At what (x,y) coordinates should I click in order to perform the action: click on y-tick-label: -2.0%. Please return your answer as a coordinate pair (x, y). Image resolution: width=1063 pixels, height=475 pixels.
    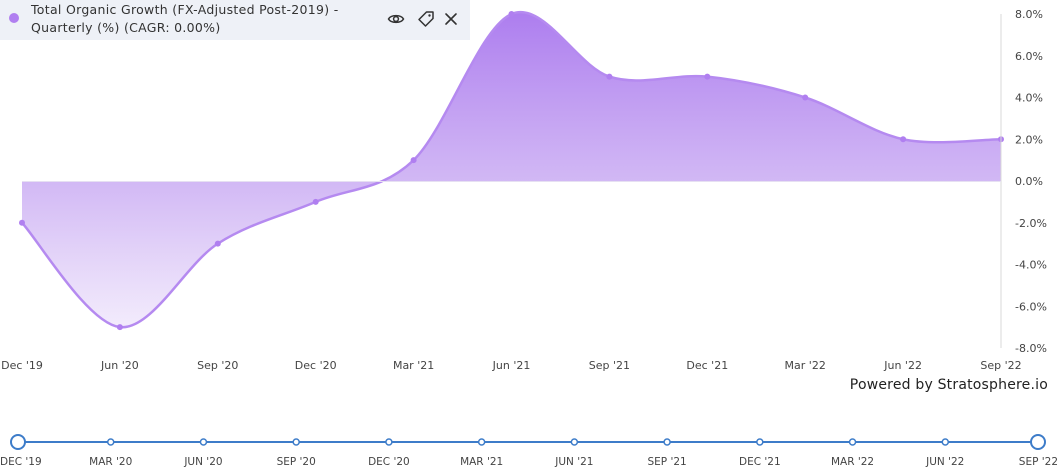
    Looking at the image, I should click on (1031, 223).